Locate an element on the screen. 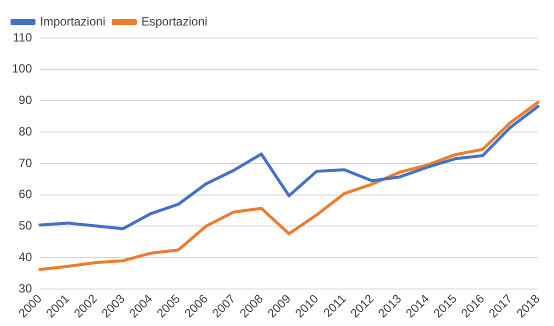  y-tick-label: 70 is located at coordinates (25, 163).